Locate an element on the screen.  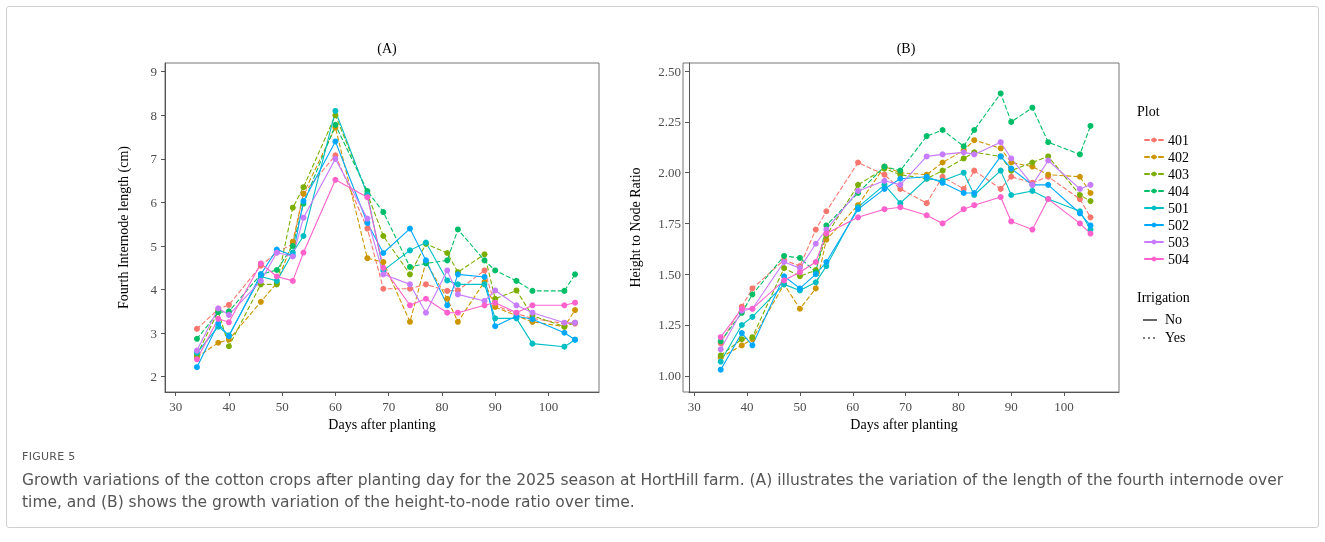
y-tick-label: 4 is located at coordinates (154, 290).